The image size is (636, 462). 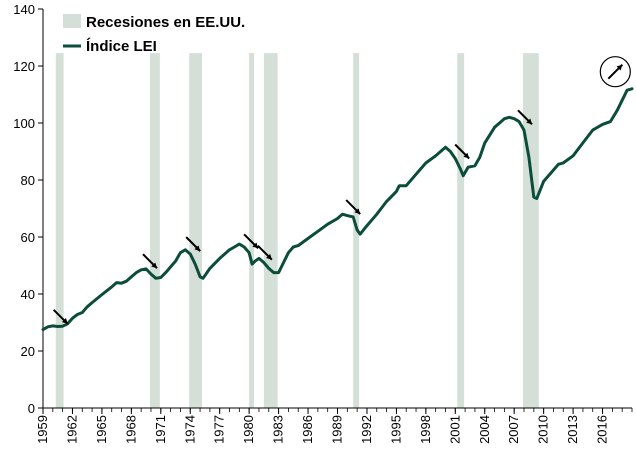 I want to click on x-tick-label-1968: 1968, so click(x=130, y=429).